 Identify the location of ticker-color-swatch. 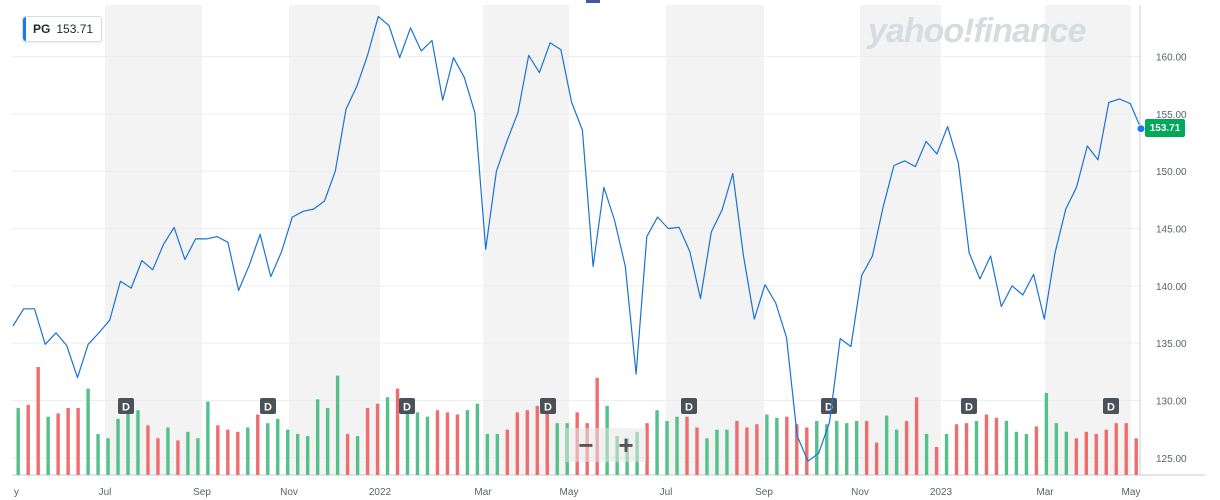
(24, 29).